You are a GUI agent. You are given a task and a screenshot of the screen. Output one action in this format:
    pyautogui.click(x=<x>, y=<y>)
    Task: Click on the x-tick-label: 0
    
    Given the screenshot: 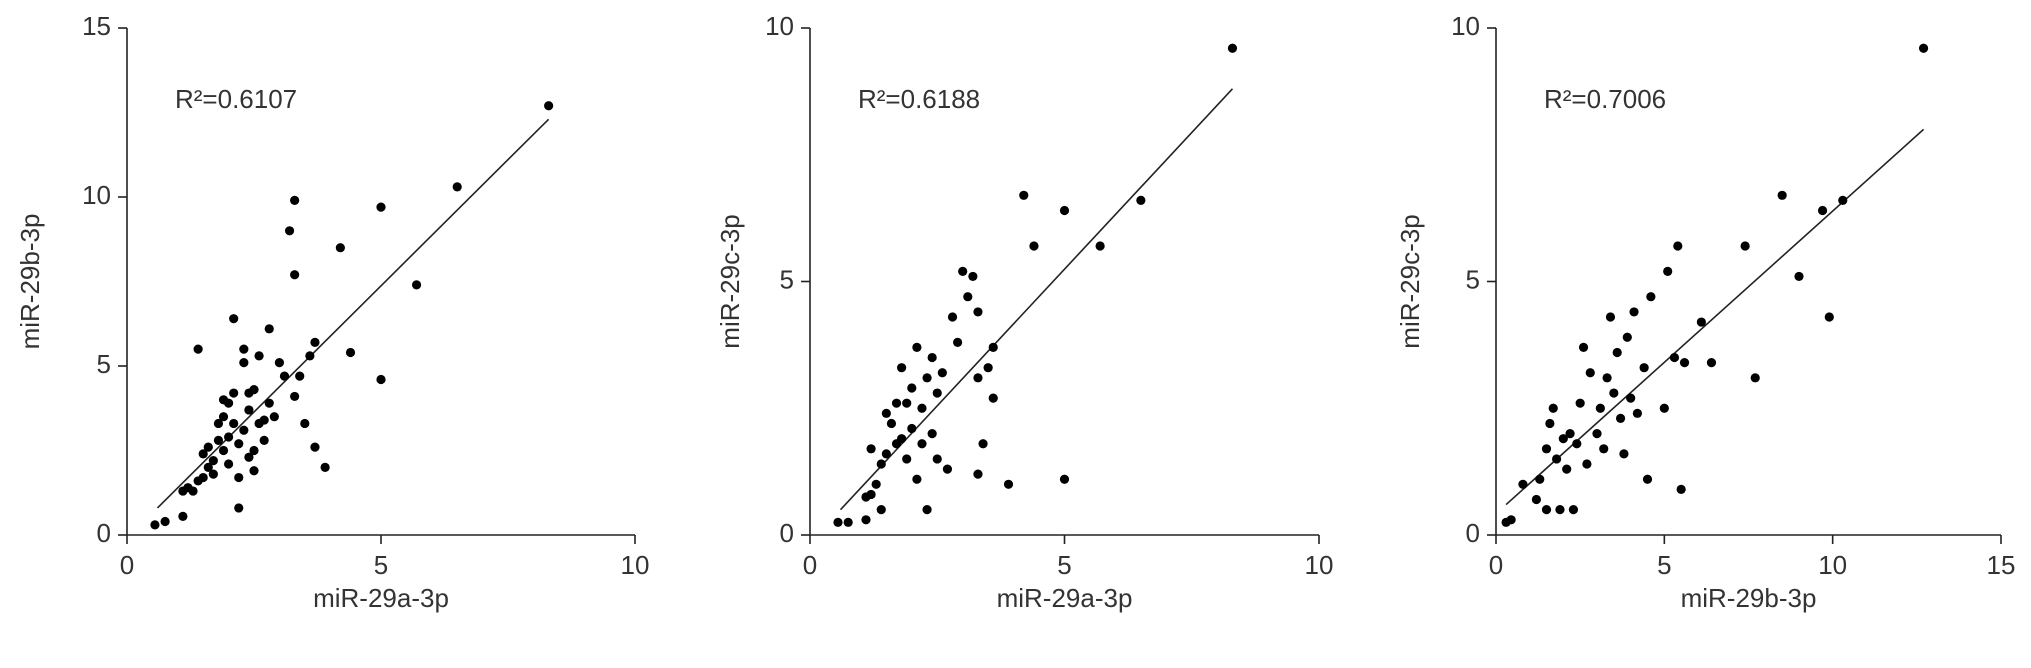 What is the action you would take?
    pyautogui.click(x=1496, y=565)
    